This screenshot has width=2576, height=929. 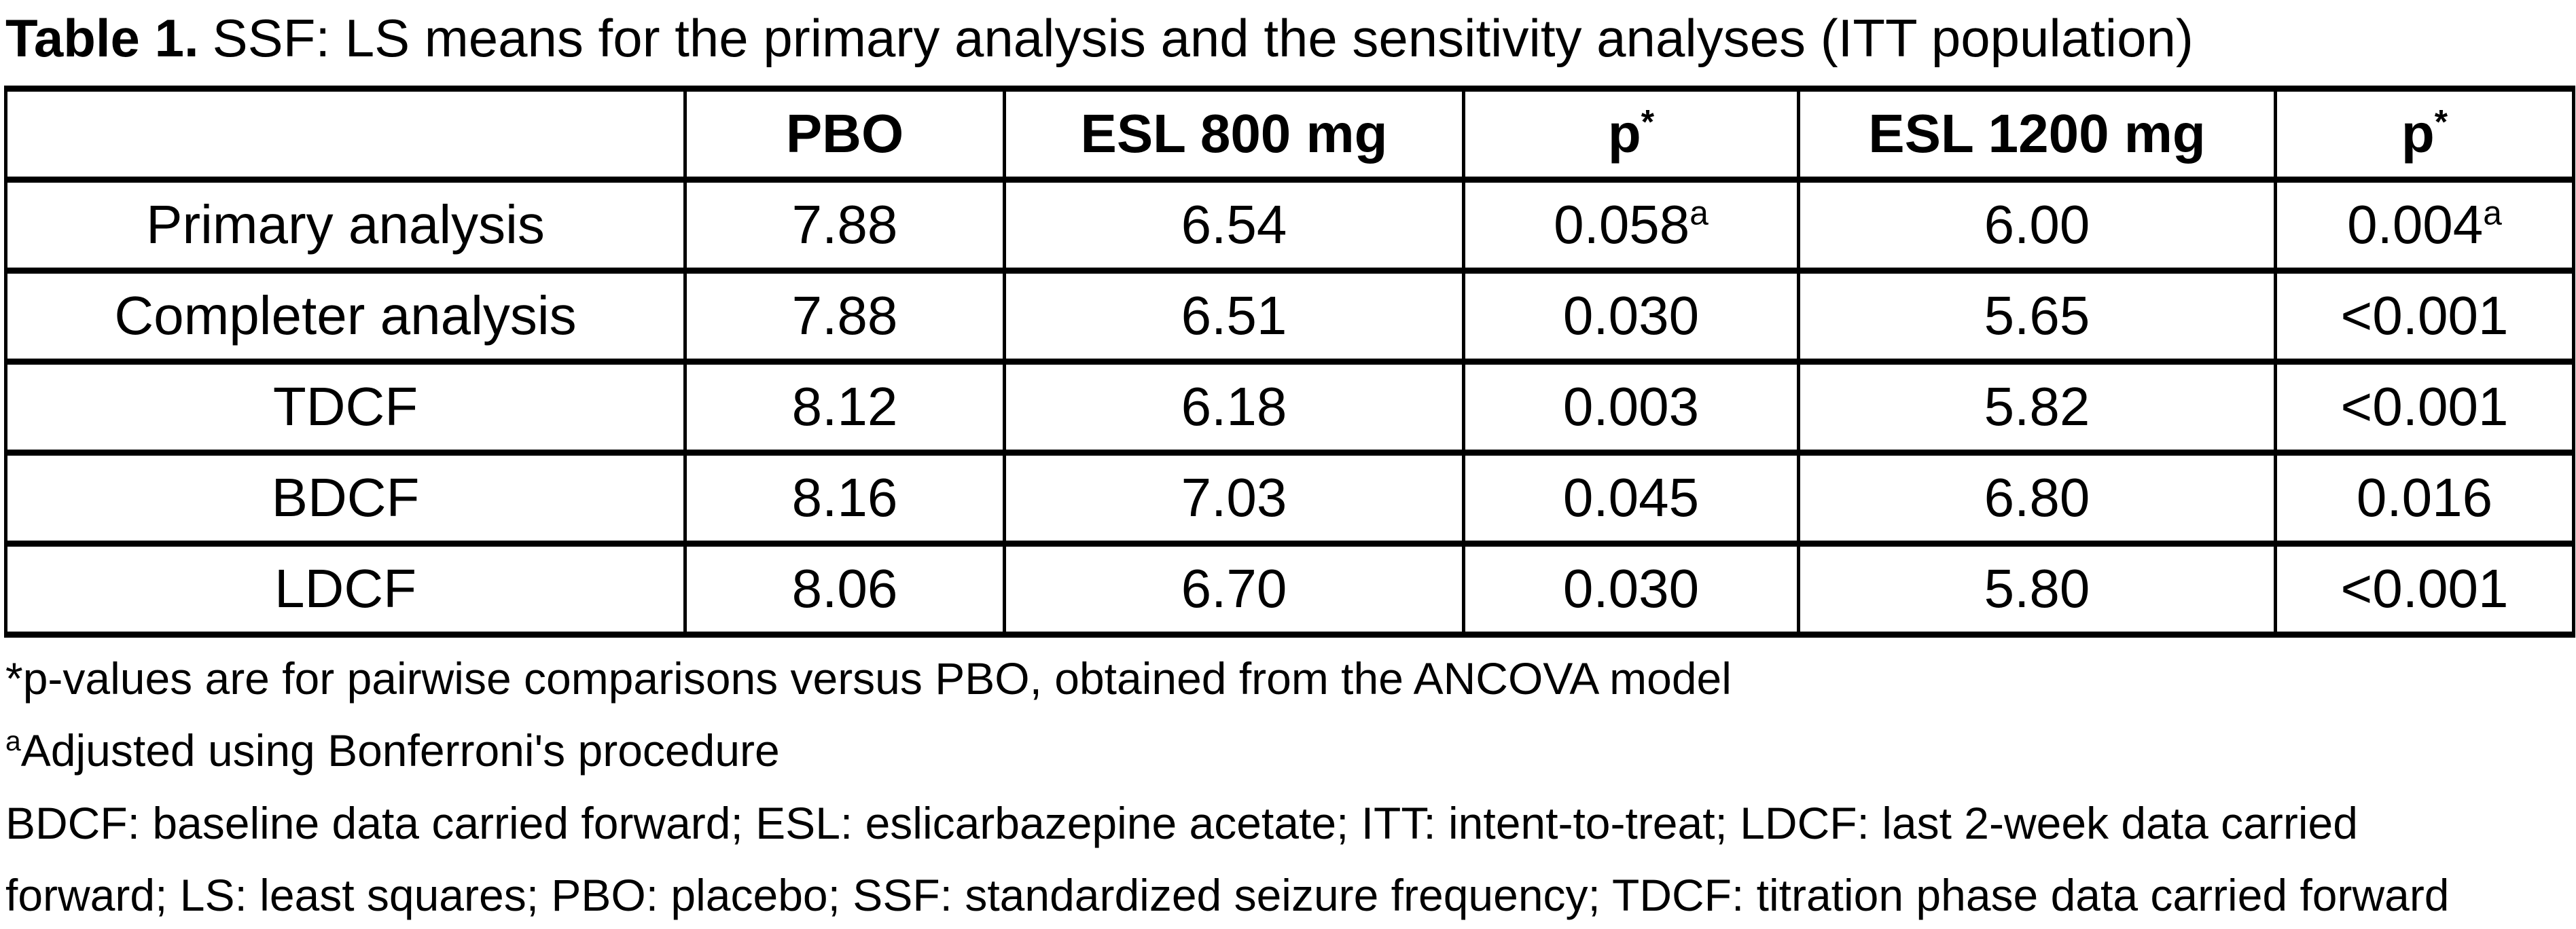 I want to click on footnote-text: Adjusted using Bonferroni's procedure, so click(x=400, y=750).